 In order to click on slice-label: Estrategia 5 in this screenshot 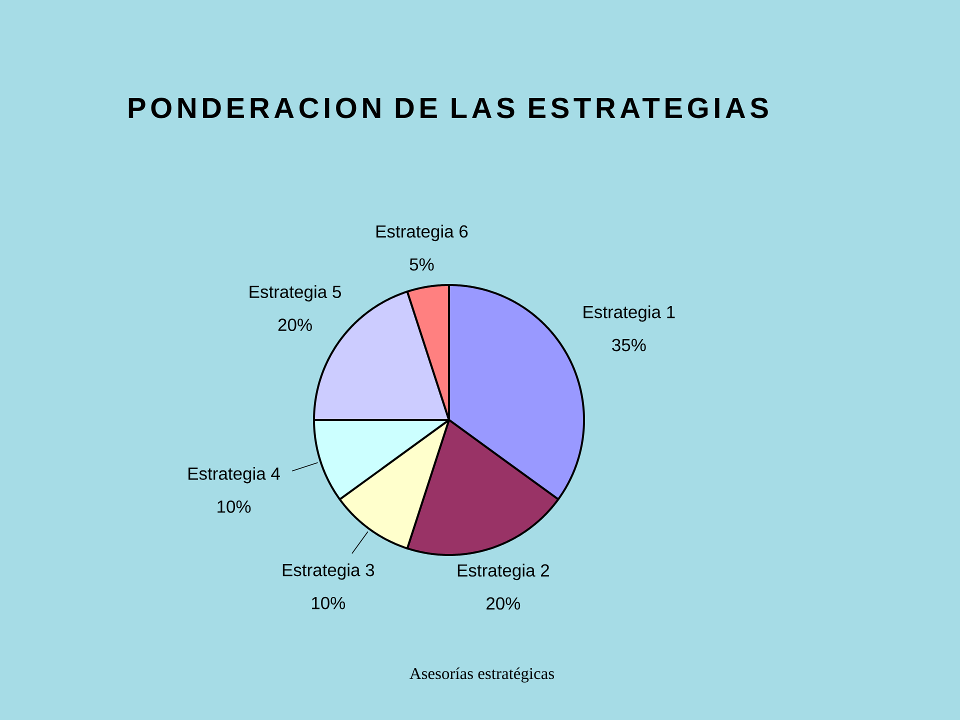, I will do `click(295, 293)`.